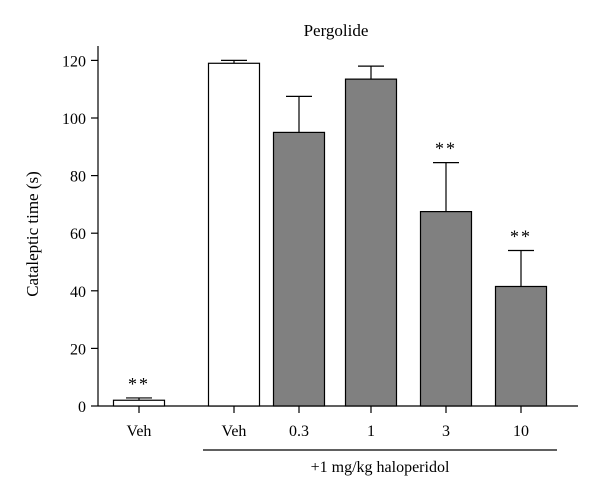 The image size is (600, 503). What do you see at coordinates (78, 349) in the screenshot?
I see `y-tick-label: 20` at bounding box center [78, 349].